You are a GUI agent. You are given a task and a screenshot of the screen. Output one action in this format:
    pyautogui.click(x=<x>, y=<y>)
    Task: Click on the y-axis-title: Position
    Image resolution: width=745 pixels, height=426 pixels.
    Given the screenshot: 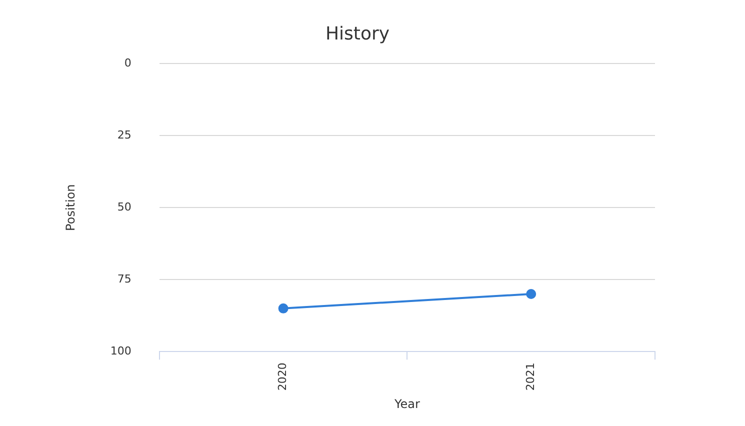 What is the action you would take?
    pyautogui.click(x=70, y=207)
    